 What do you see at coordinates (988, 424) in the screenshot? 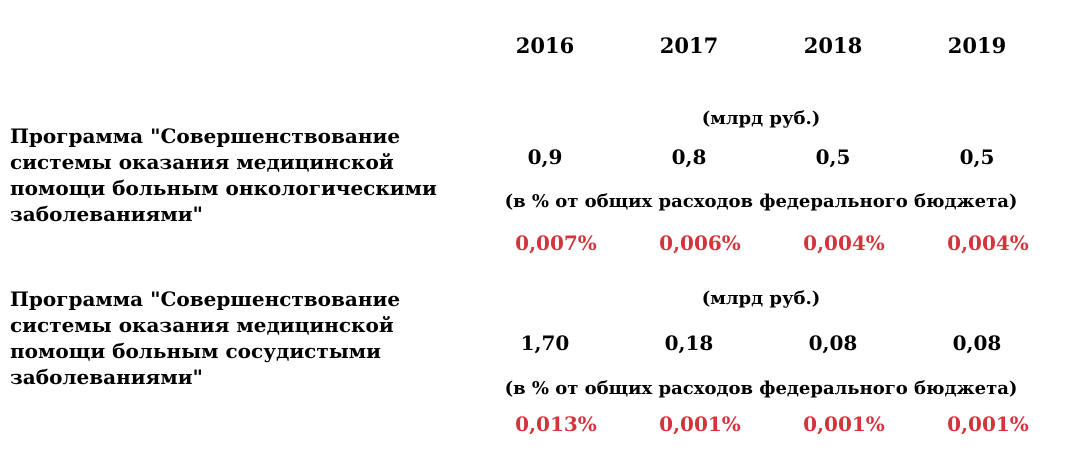
I see `value-pct-2019: 0,001%` at bounding box center [988, 424].